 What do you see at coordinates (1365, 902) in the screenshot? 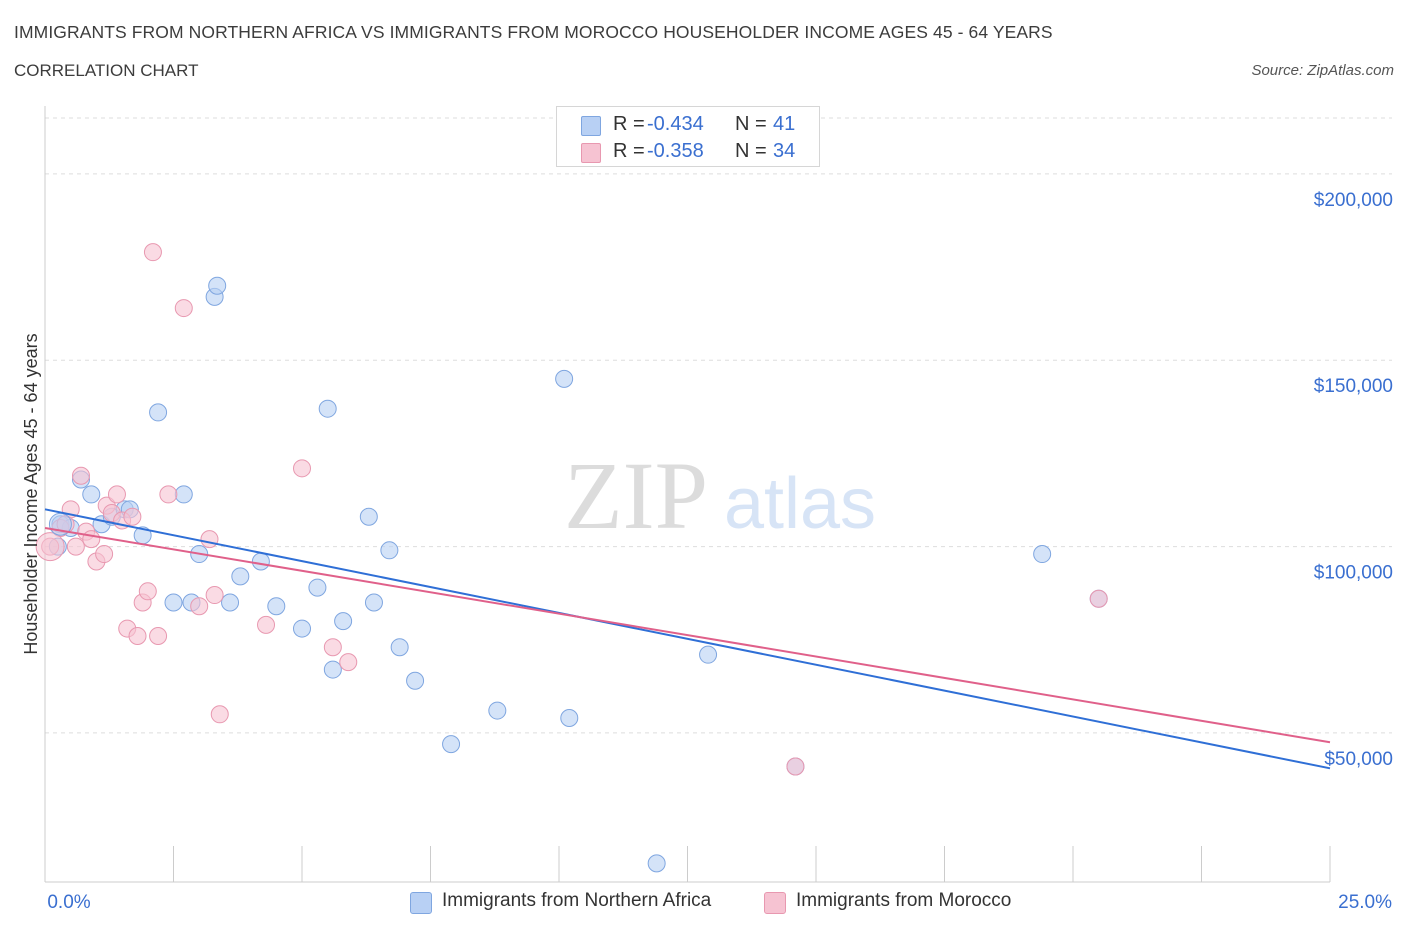
I see `x-tick-label: 25.0%` at bounding box center [1365, 902].